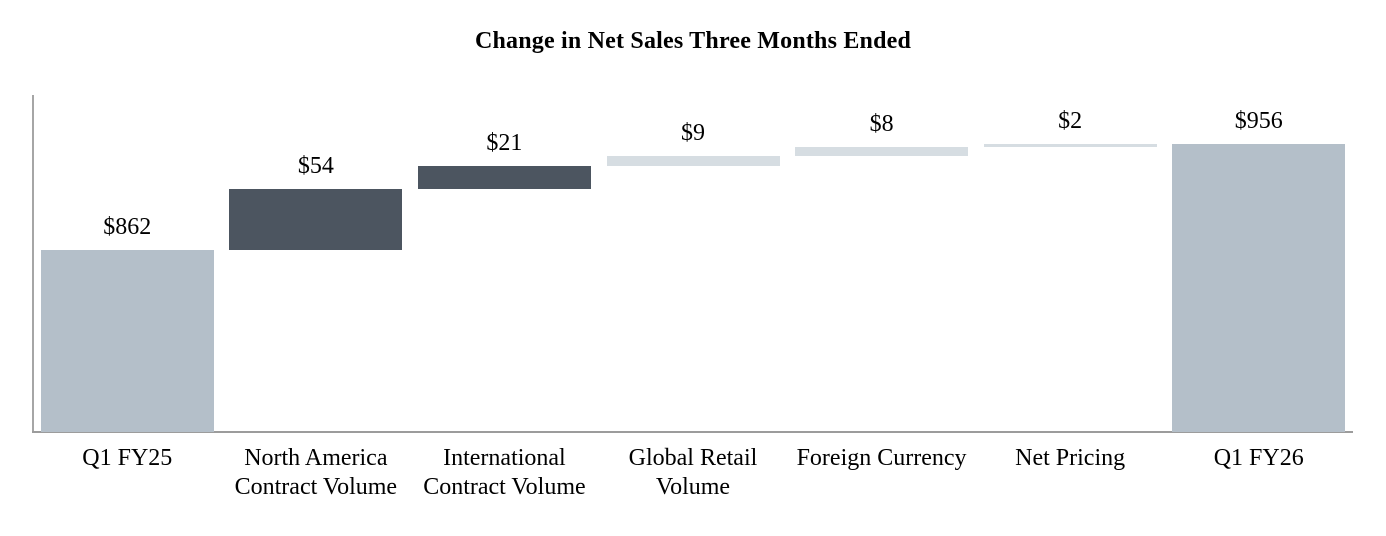 The height and width of the screenshot is (536, 1386). What do you see at coordinates (881, 123) in the screenshot?
I see `value-label-foreign-currency: $8` at bounding box center [881, 123].